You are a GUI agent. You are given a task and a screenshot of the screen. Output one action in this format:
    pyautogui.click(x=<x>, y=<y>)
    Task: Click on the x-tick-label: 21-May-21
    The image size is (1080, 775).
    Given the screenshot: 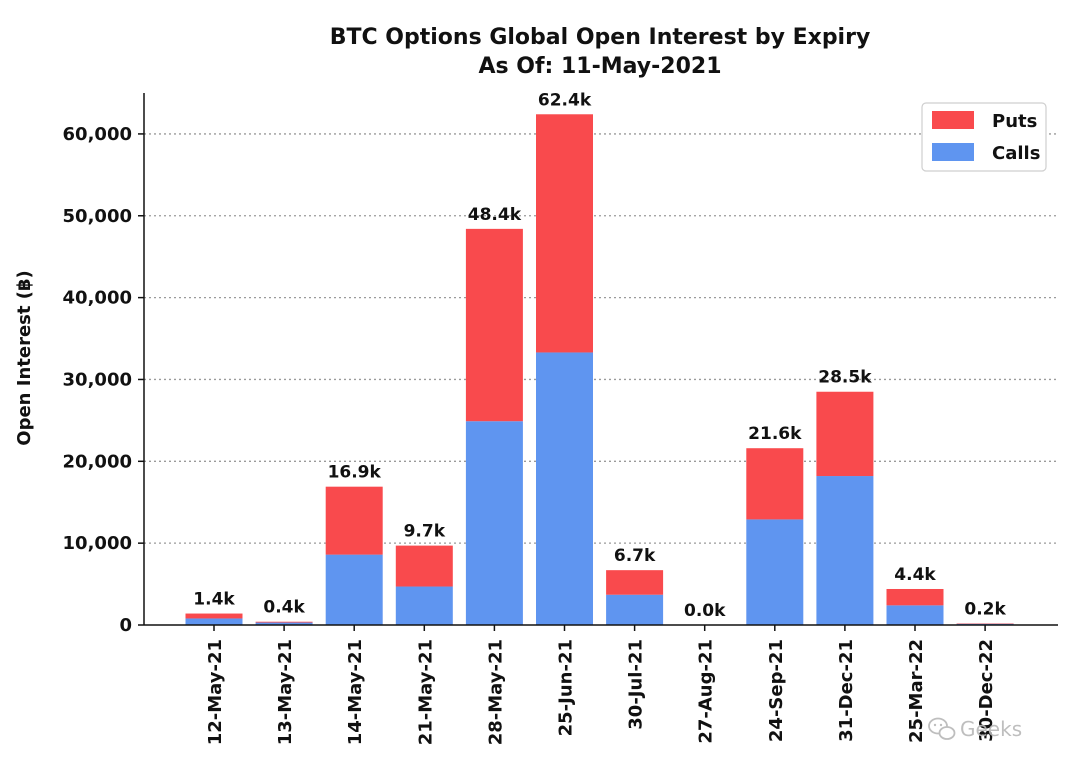 What is the action you would take?
    pyautogui.click(x=425, y=692)
    